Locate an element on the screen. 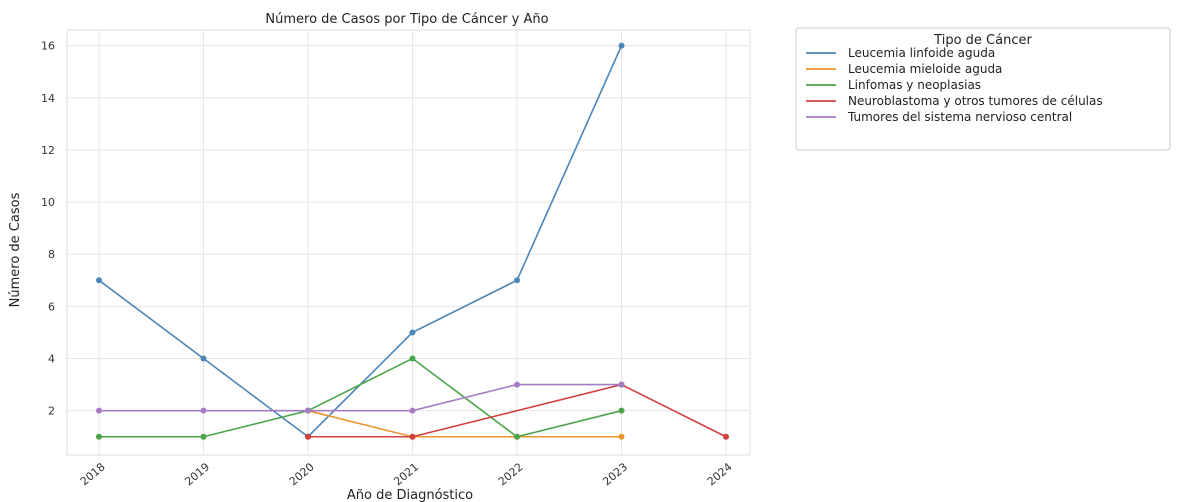 This screenshot has width=1188, height=502. x-tick-label: 2023 is located at coordinates (615, 474).